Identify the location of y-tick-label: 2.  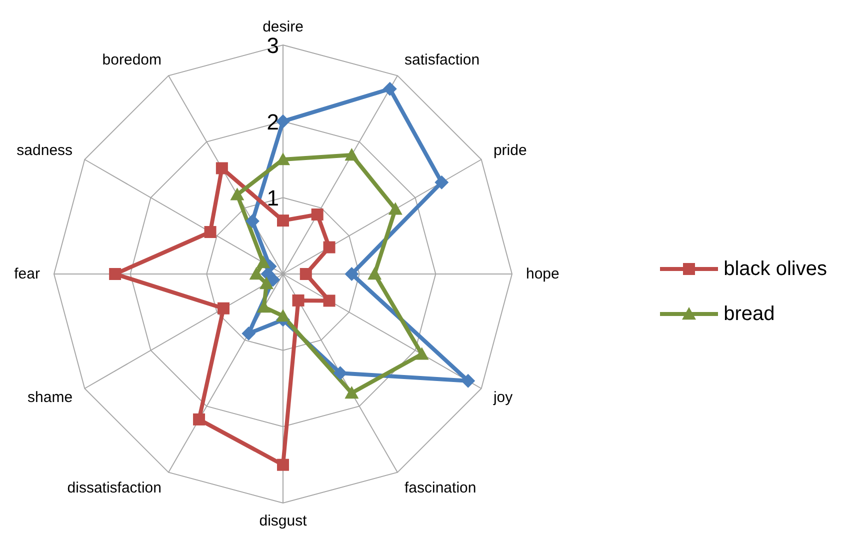
(272, 121).